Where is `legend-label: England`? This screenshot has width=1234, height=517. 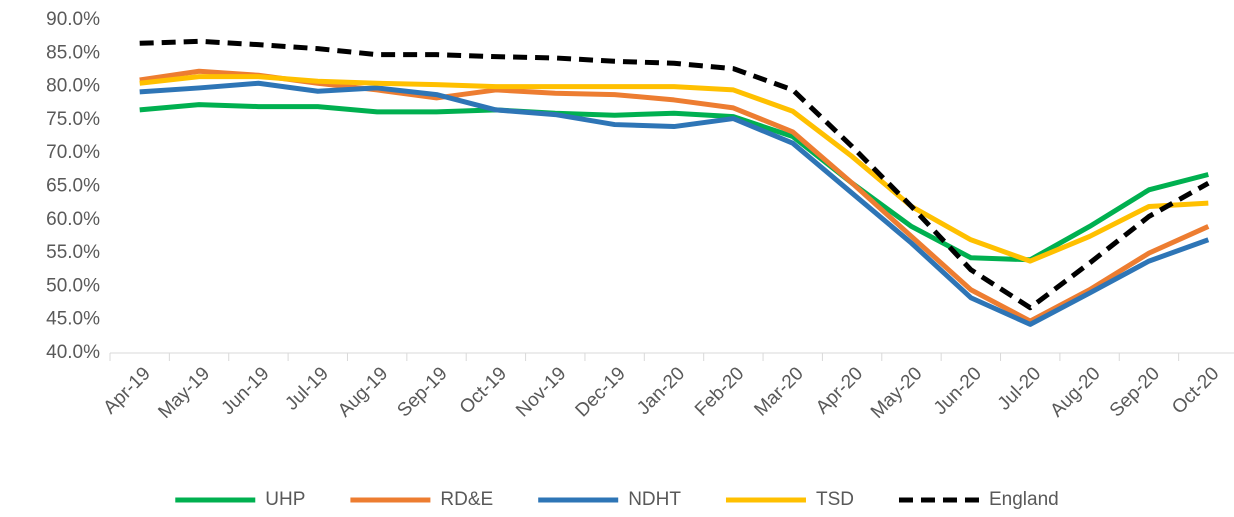
legend-label: England is located at coordinates (1024, 499).